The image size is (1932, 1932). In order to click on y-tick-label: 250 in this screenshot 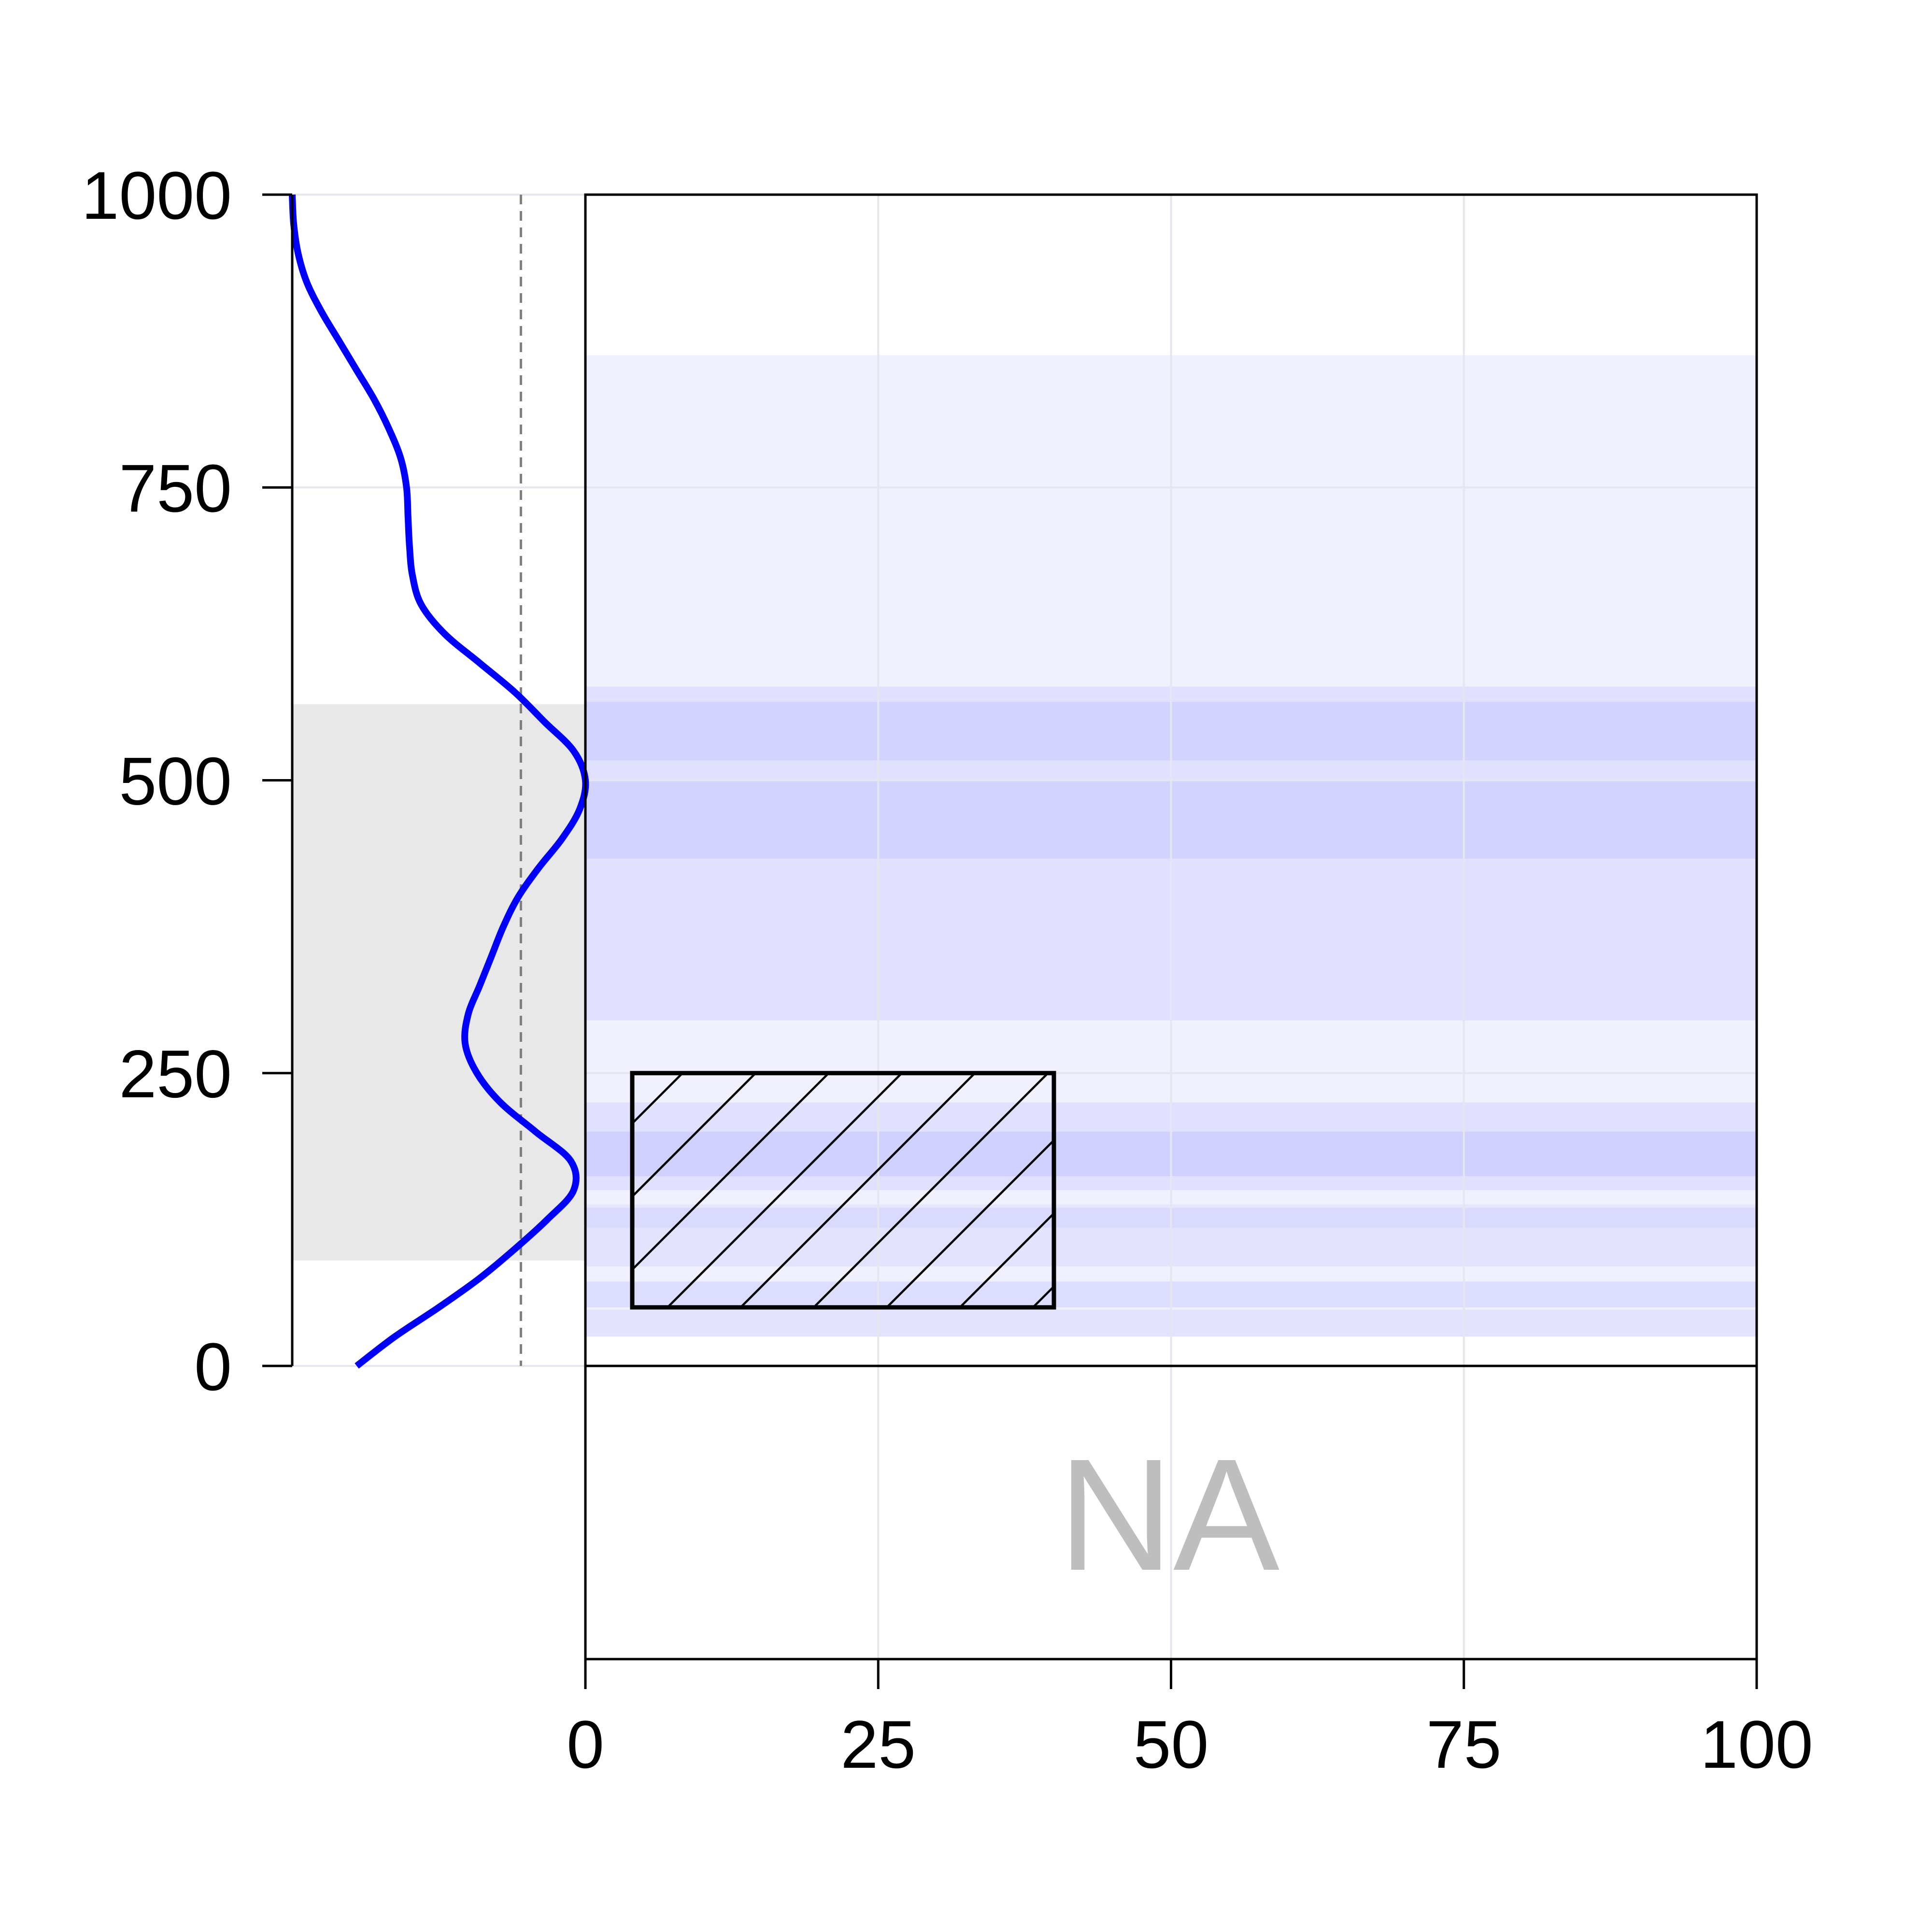, I will do `click(175, 1074)`.